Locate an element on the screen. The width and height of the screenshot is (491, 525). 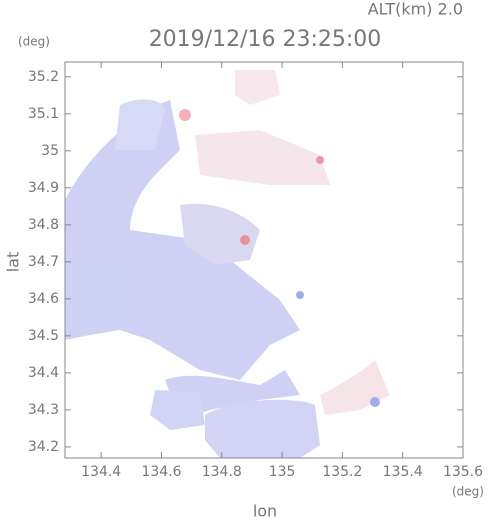
y-tick-label: 34.3 is located at coordinates (43, 410).